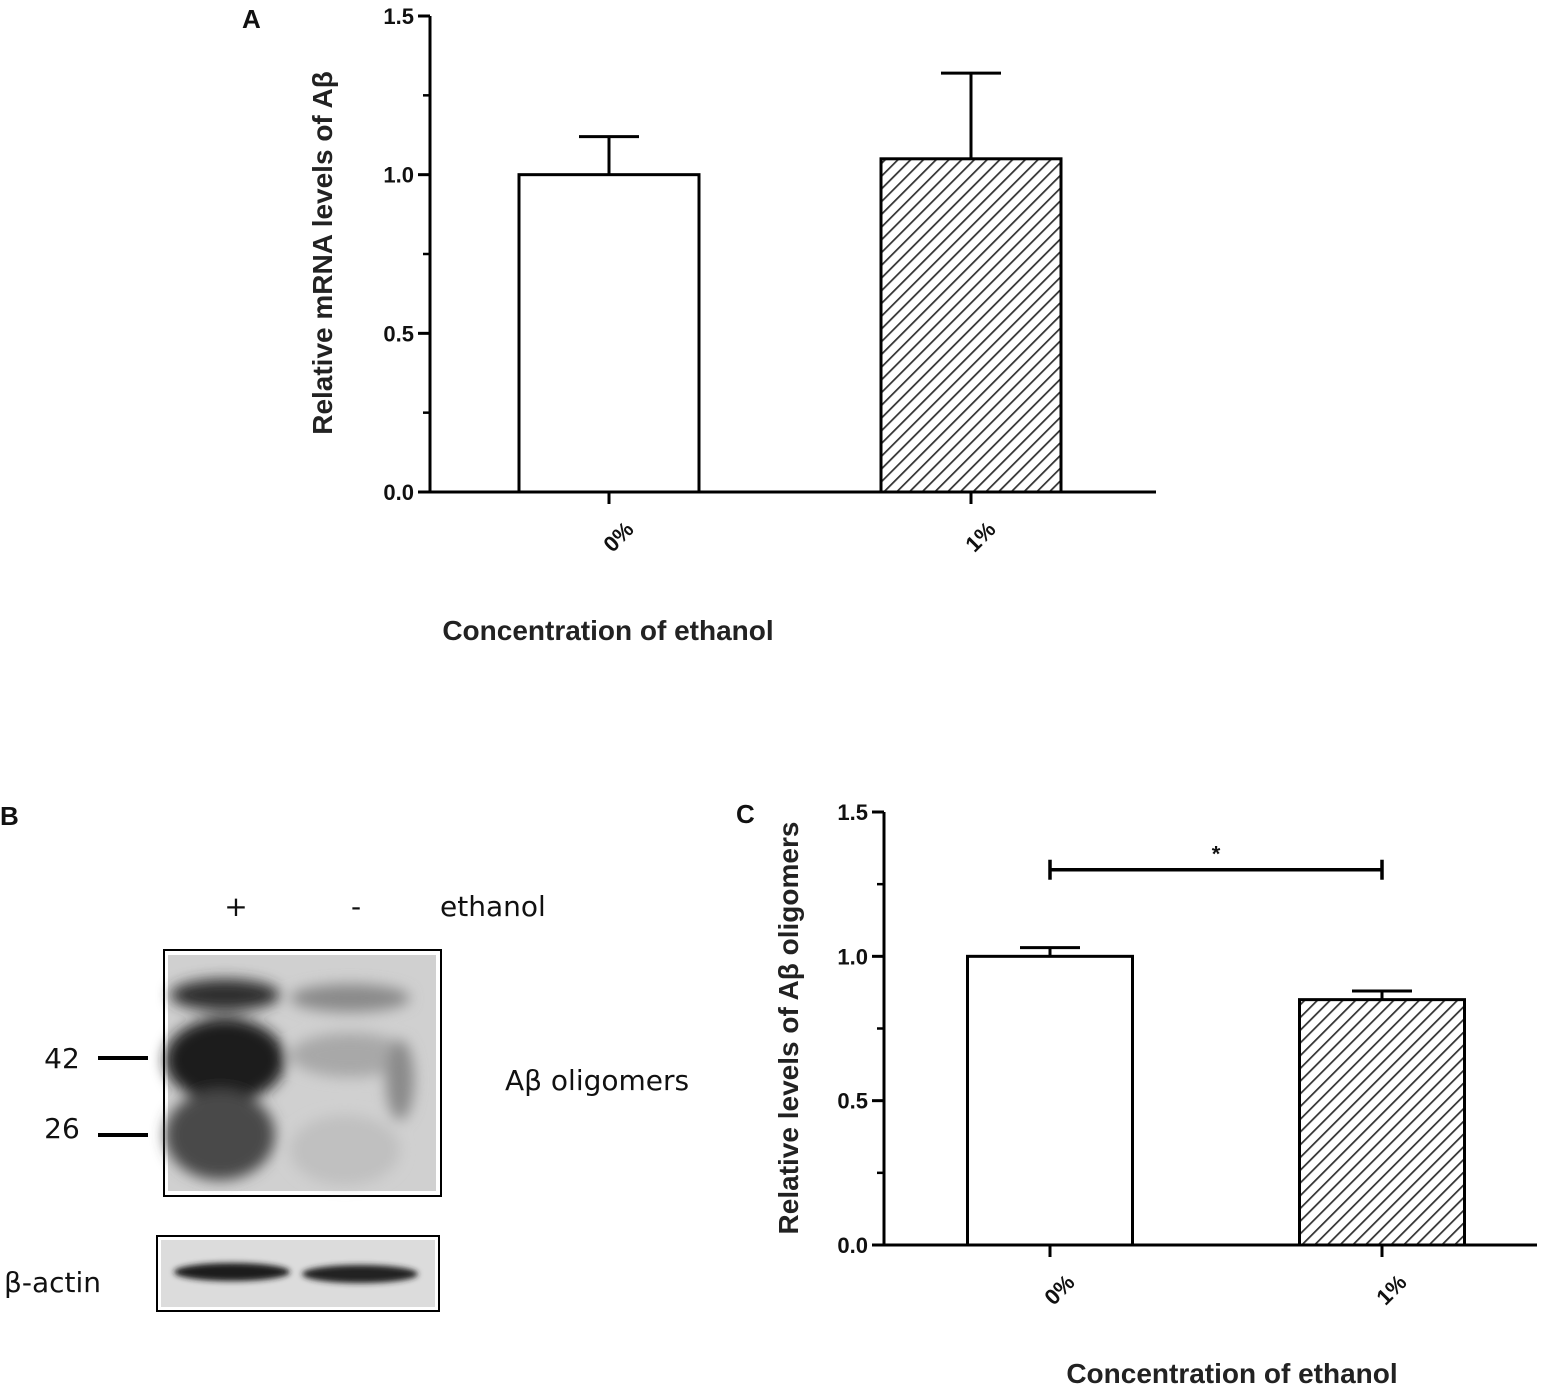 This screenshot has height=1389, width=1553. Describe the element at coordinates (398, 333) in the screenshot. I see `panel-a-y-tick-label: 0.5` at that location.